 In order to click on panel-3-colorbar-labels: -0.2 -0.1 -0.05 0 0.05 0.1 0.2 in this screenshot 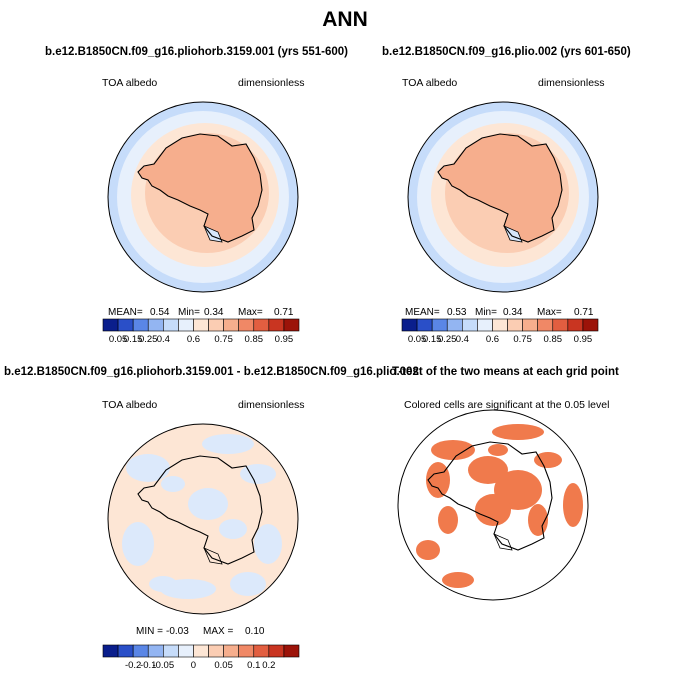, I will do `click(201, 666)`.